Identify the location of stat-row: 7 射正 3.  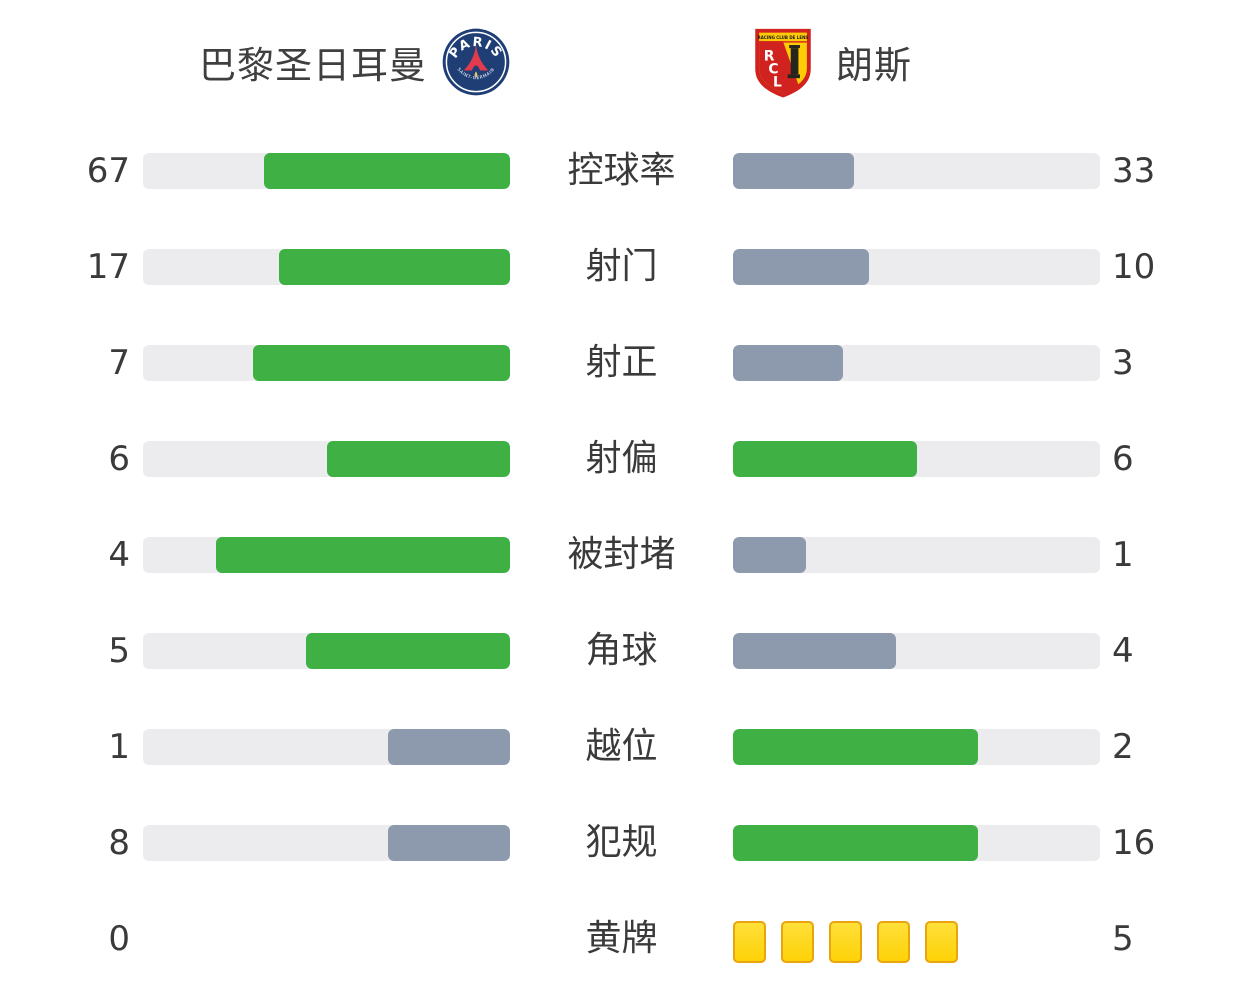
(620, 363).